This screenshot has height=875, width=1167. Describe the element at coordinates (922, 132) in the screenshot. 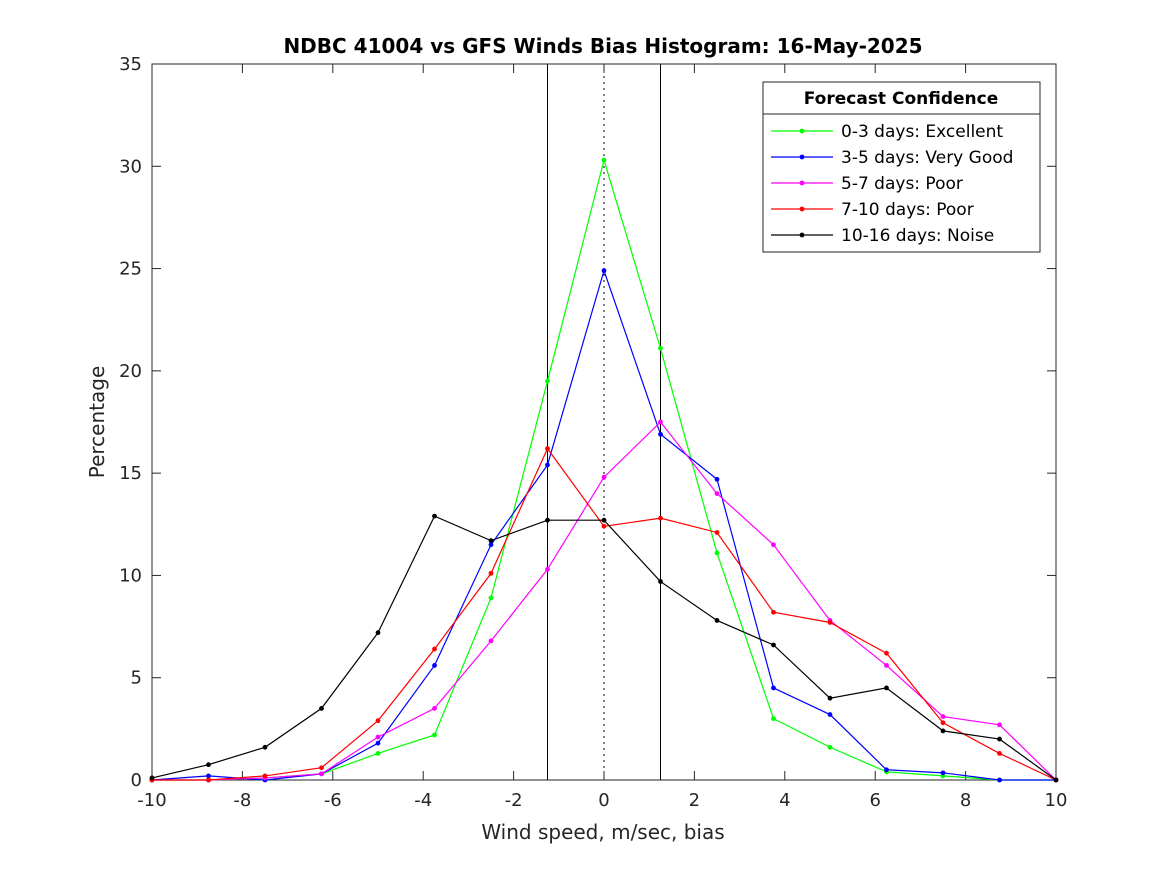

I see `legend-label: 0-3 days: Excellent` at that location.